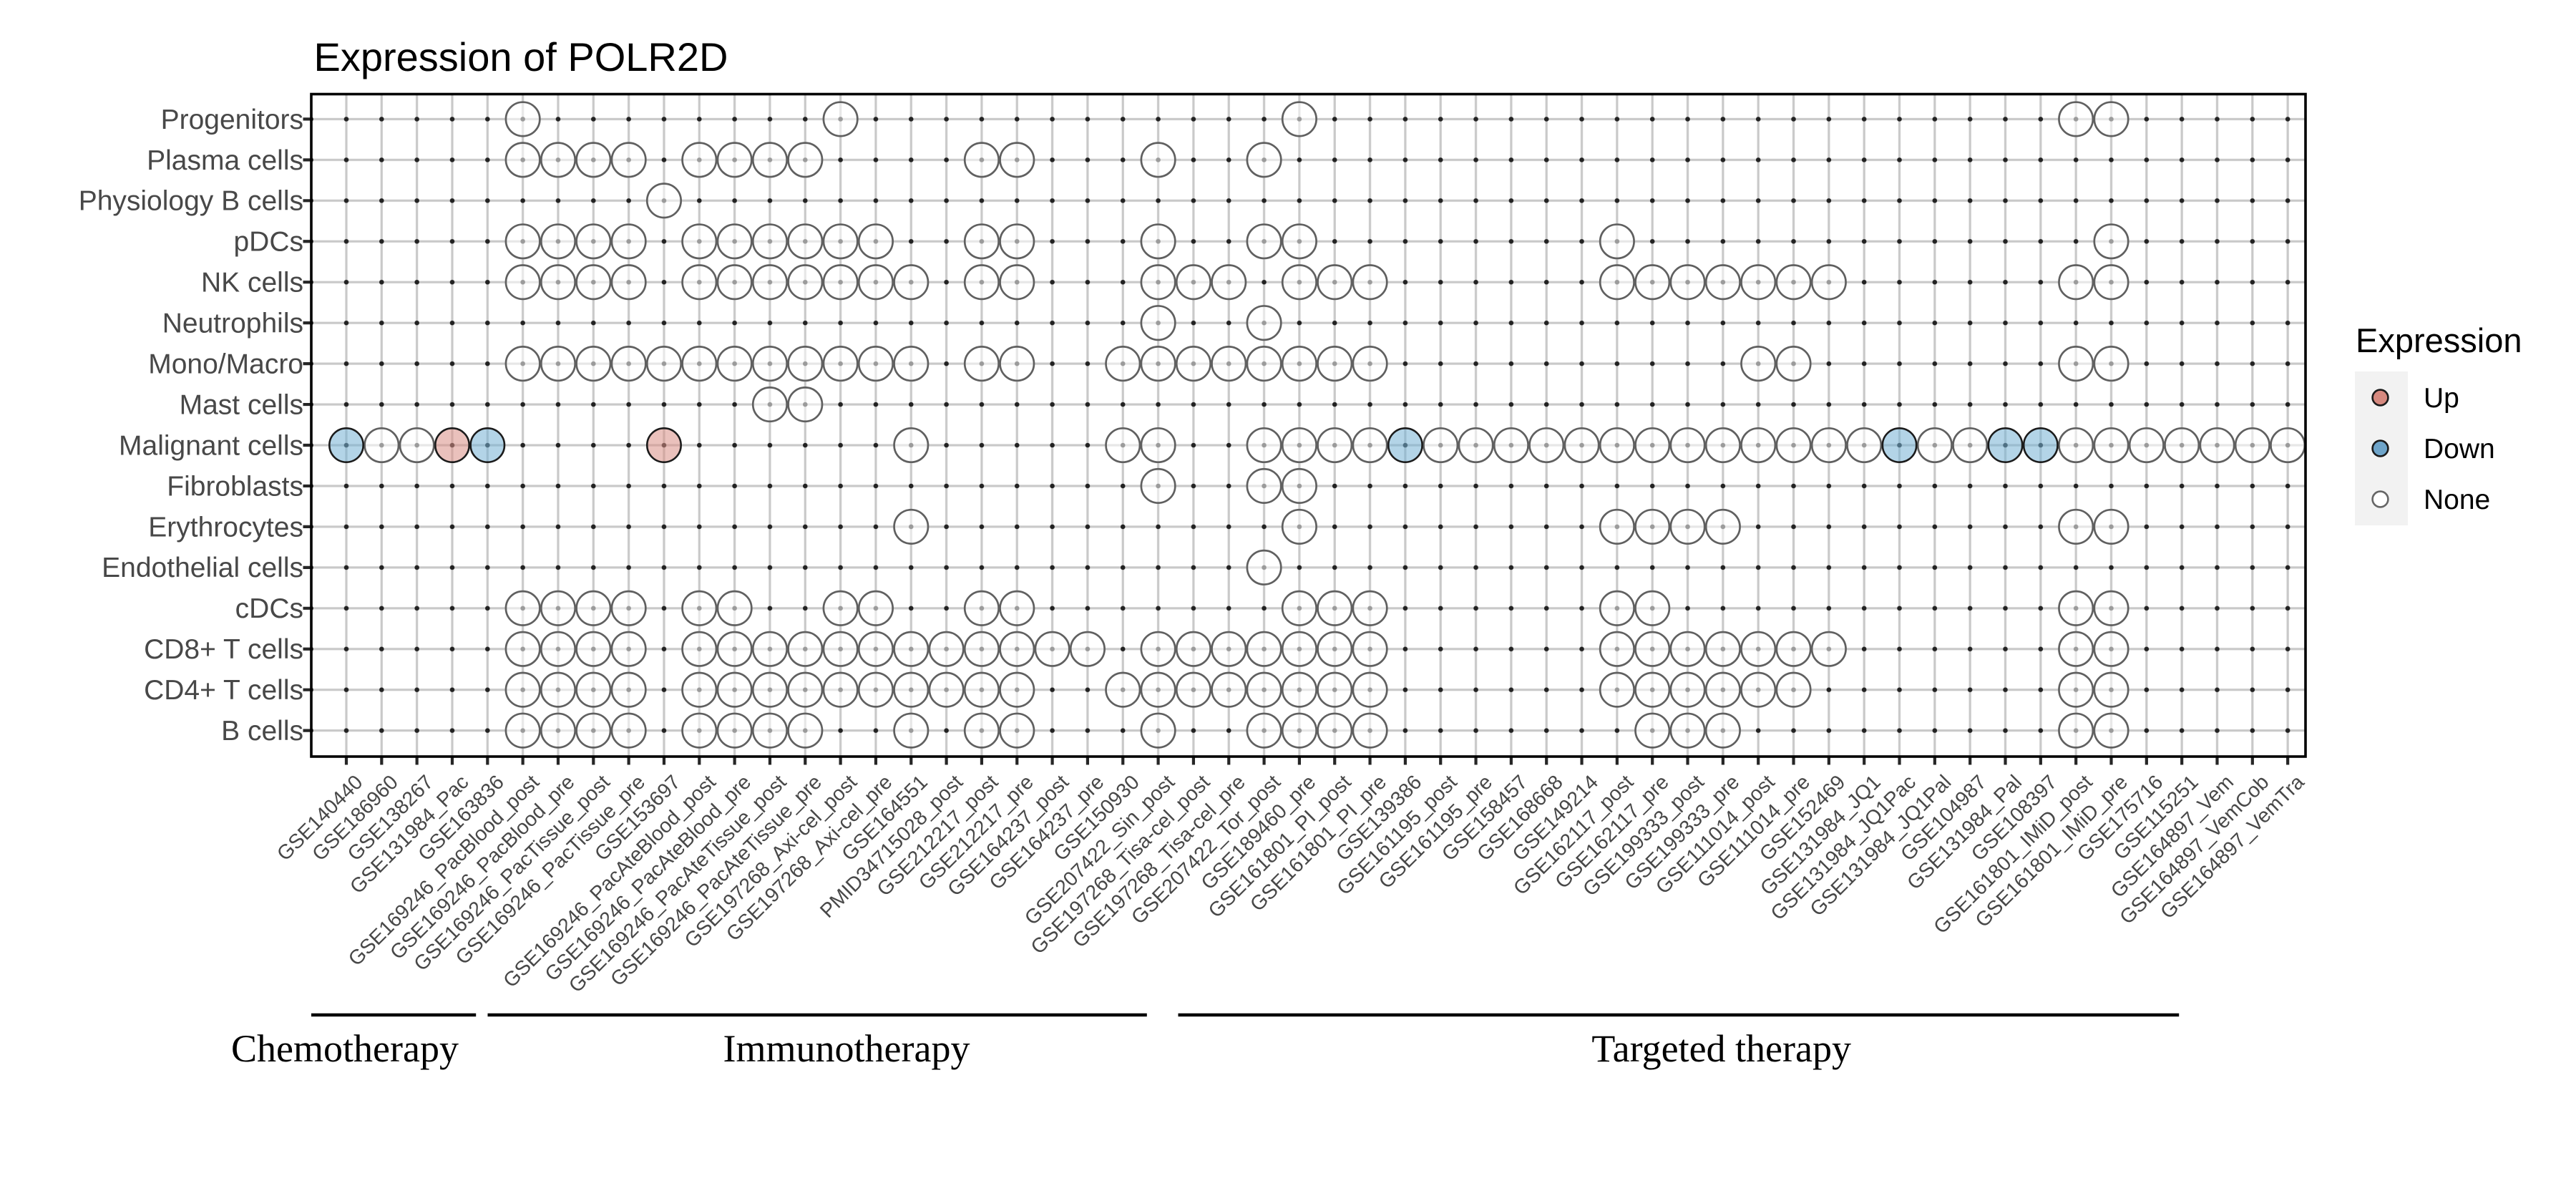 The width and height of the screenshot is (2576, 1181). Describe the element at coordinates (211, 445) in the screenshot. I see `svg-text: Malignant cells` at that location.